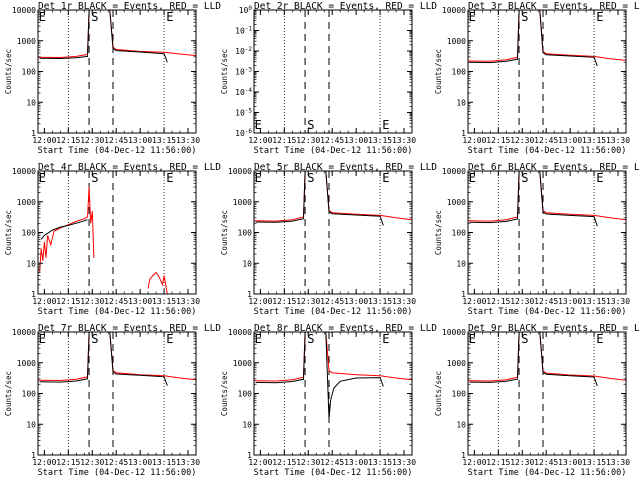 The height and width of the screenshot is (484, 640). I want to click on panel-title: Det 8r BLACK = Events, RED = LLD, so click(345, 328).